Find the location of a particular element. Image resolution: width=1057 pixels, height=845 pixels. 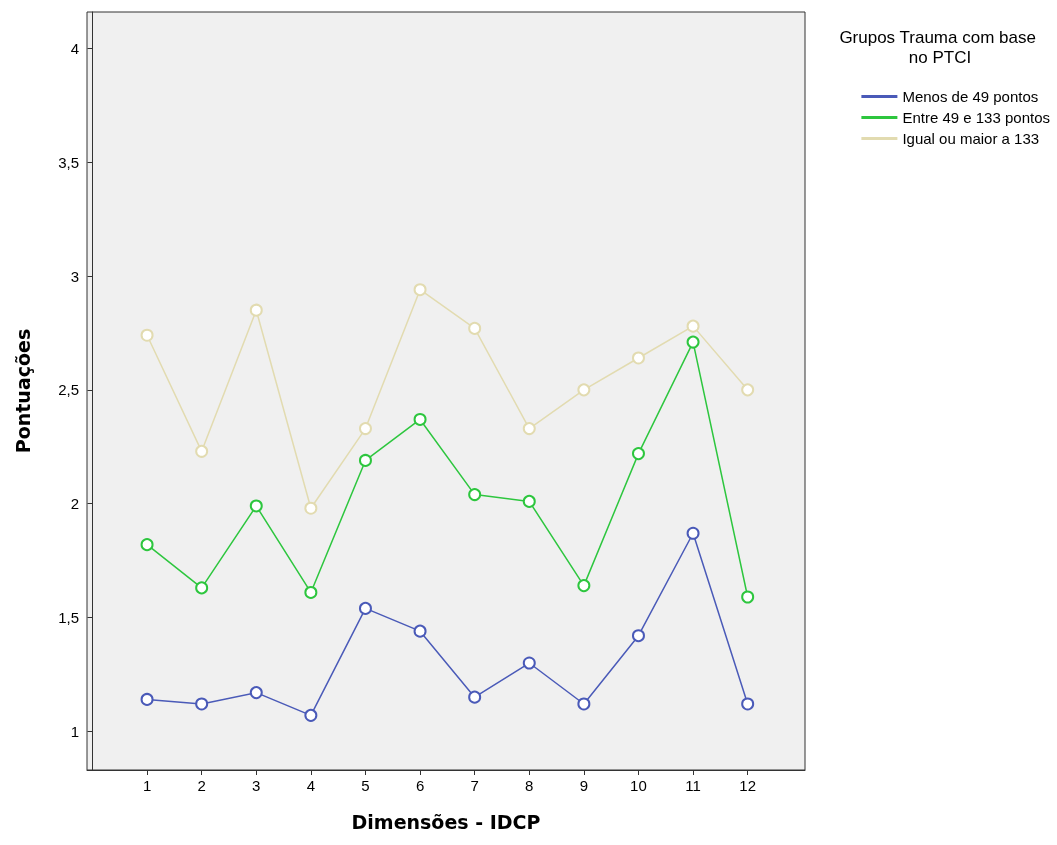

x-tick-label: 5 is located at coordinates (365, 785).